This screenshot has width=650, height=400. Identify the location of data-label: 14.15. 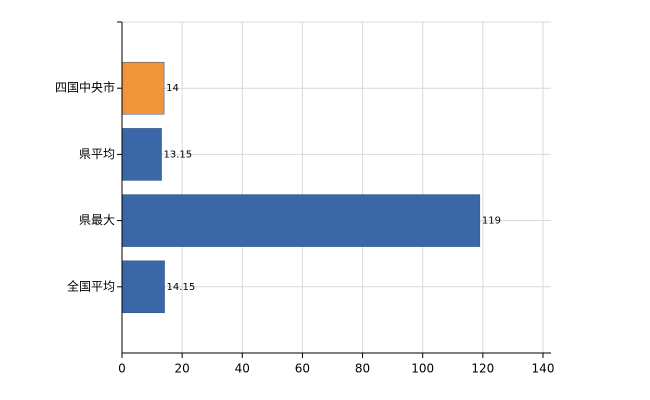
(181, 287).